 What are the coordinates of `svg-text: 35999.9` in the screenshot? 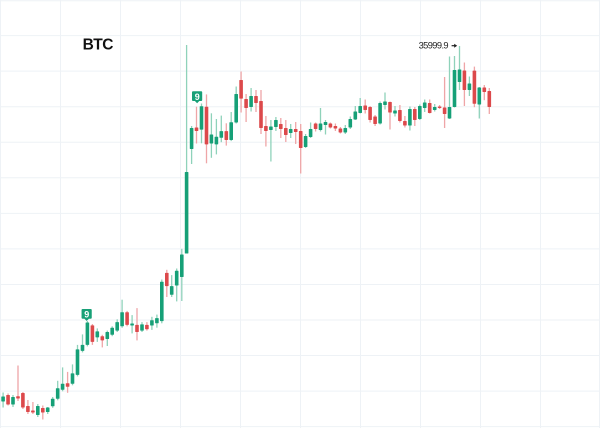 It's located at (434, 46).